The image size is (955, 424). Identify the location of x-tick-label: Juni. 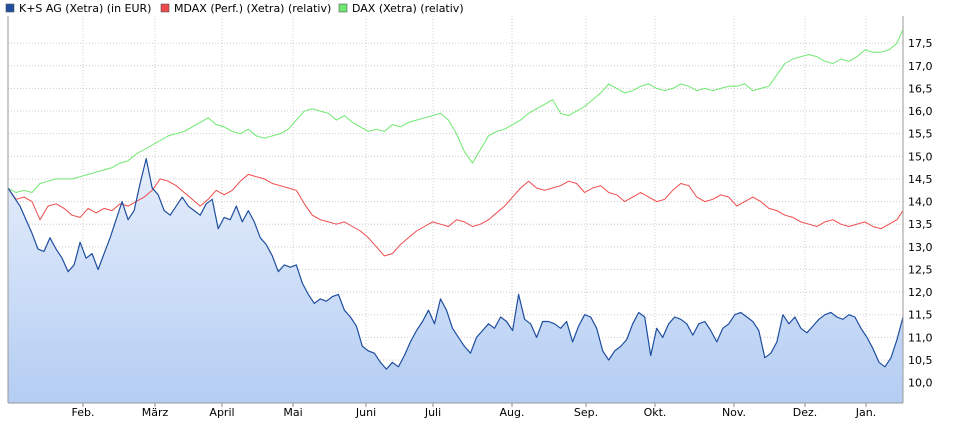
(365, 412).